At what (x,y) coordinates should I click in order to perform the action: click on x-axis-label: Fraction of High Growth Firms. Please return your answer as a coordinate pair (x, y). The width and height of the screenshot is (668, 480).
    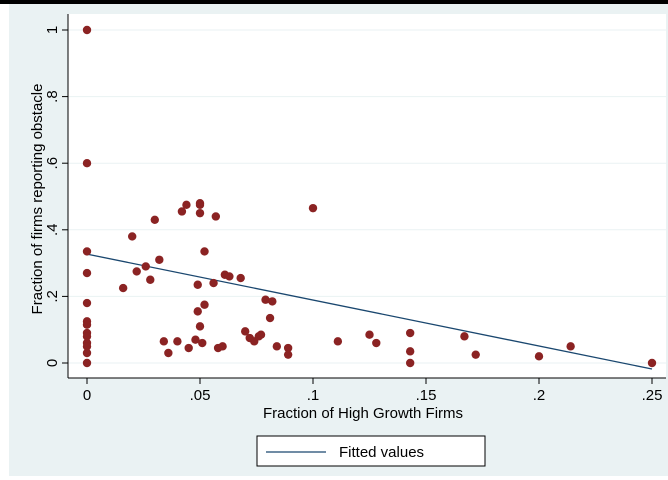
    Looking at the image, I should click on (363, 413).